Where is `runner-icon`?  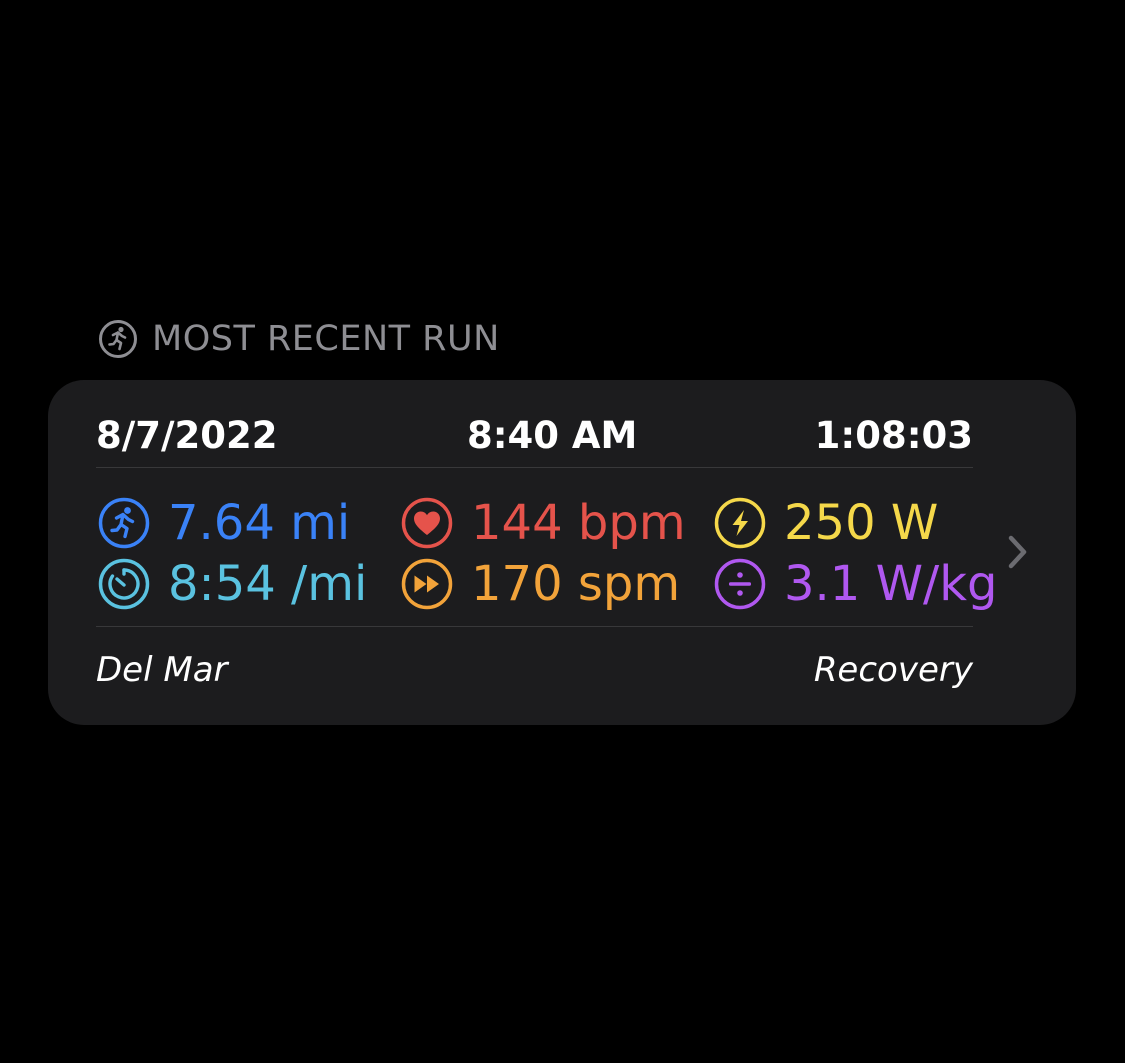
runner-icon is located at coordinates (124, 523).